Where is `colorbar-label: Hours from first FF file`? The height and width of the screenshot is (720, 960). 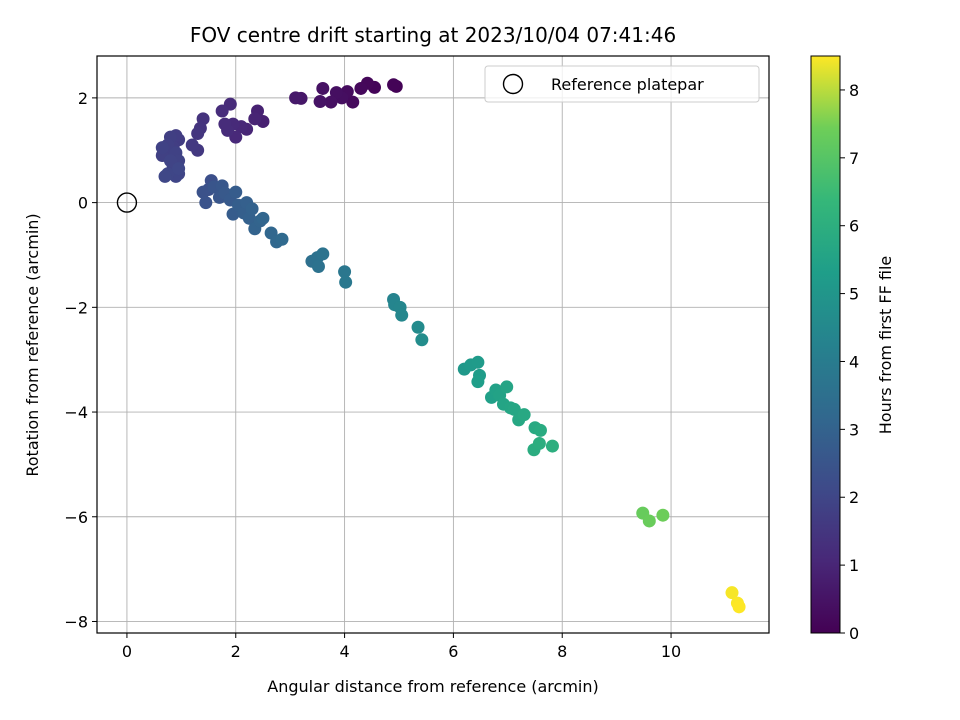
colorbar-label: Hours from first FF file is located at coordinates (885, 345).